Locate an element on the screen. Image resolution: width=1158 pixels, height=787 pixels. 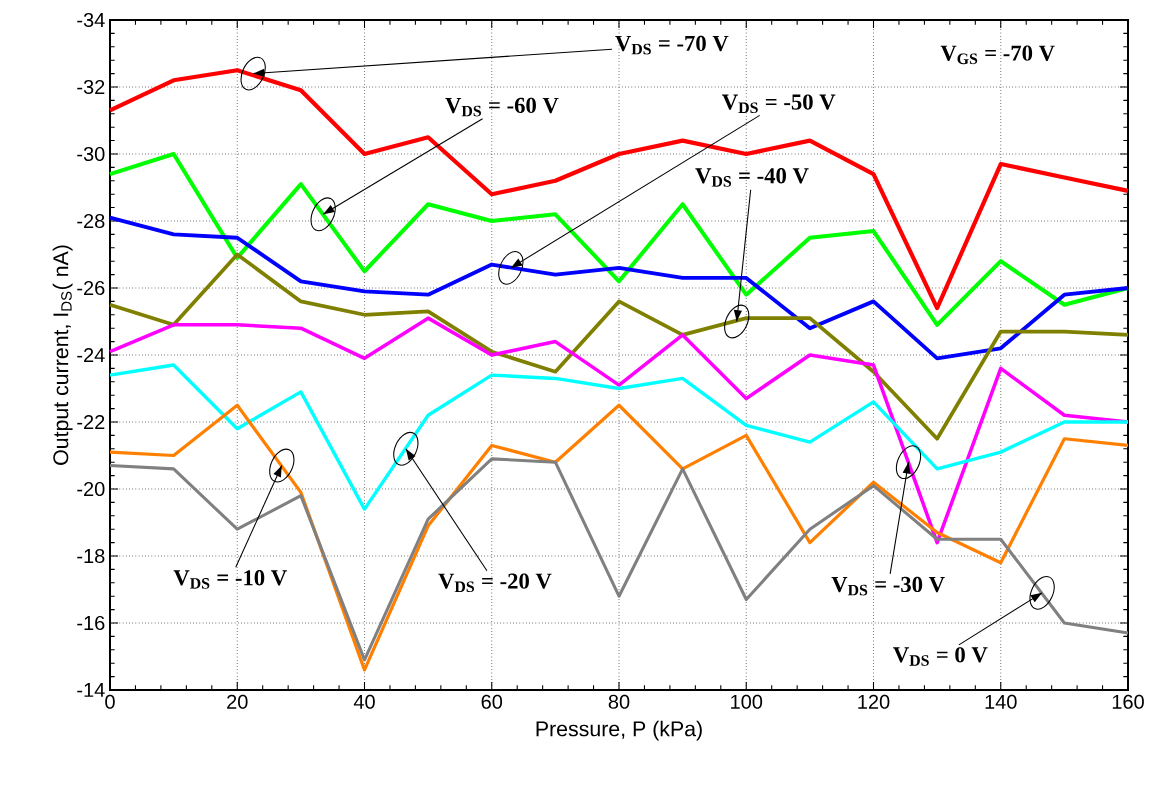
y-tick-label: -14 is located at coordinates (91, 690).